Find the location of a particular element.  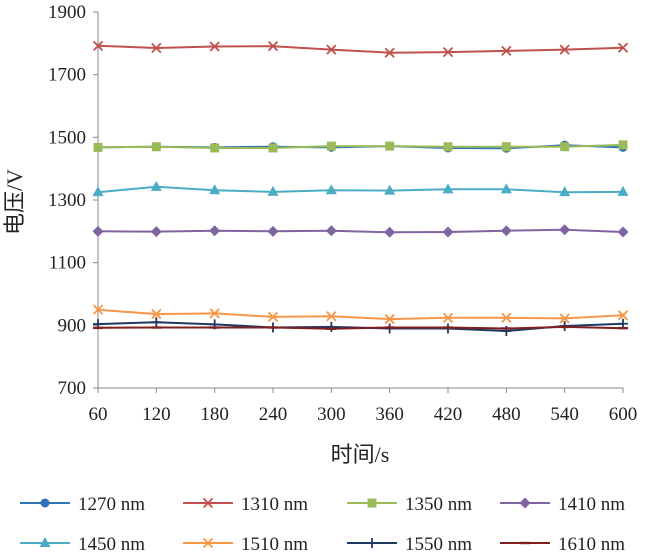

x-tick-label: 60 is located at coordinates (98, 414).